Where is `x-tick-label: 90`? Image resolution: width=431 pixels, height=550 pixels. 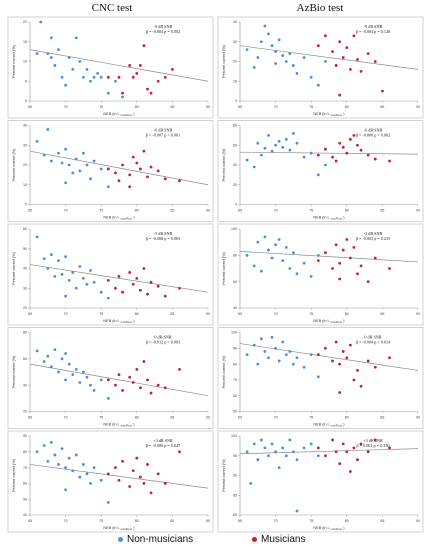
x-tick-label: 90 is located at coordinates (208, 418).